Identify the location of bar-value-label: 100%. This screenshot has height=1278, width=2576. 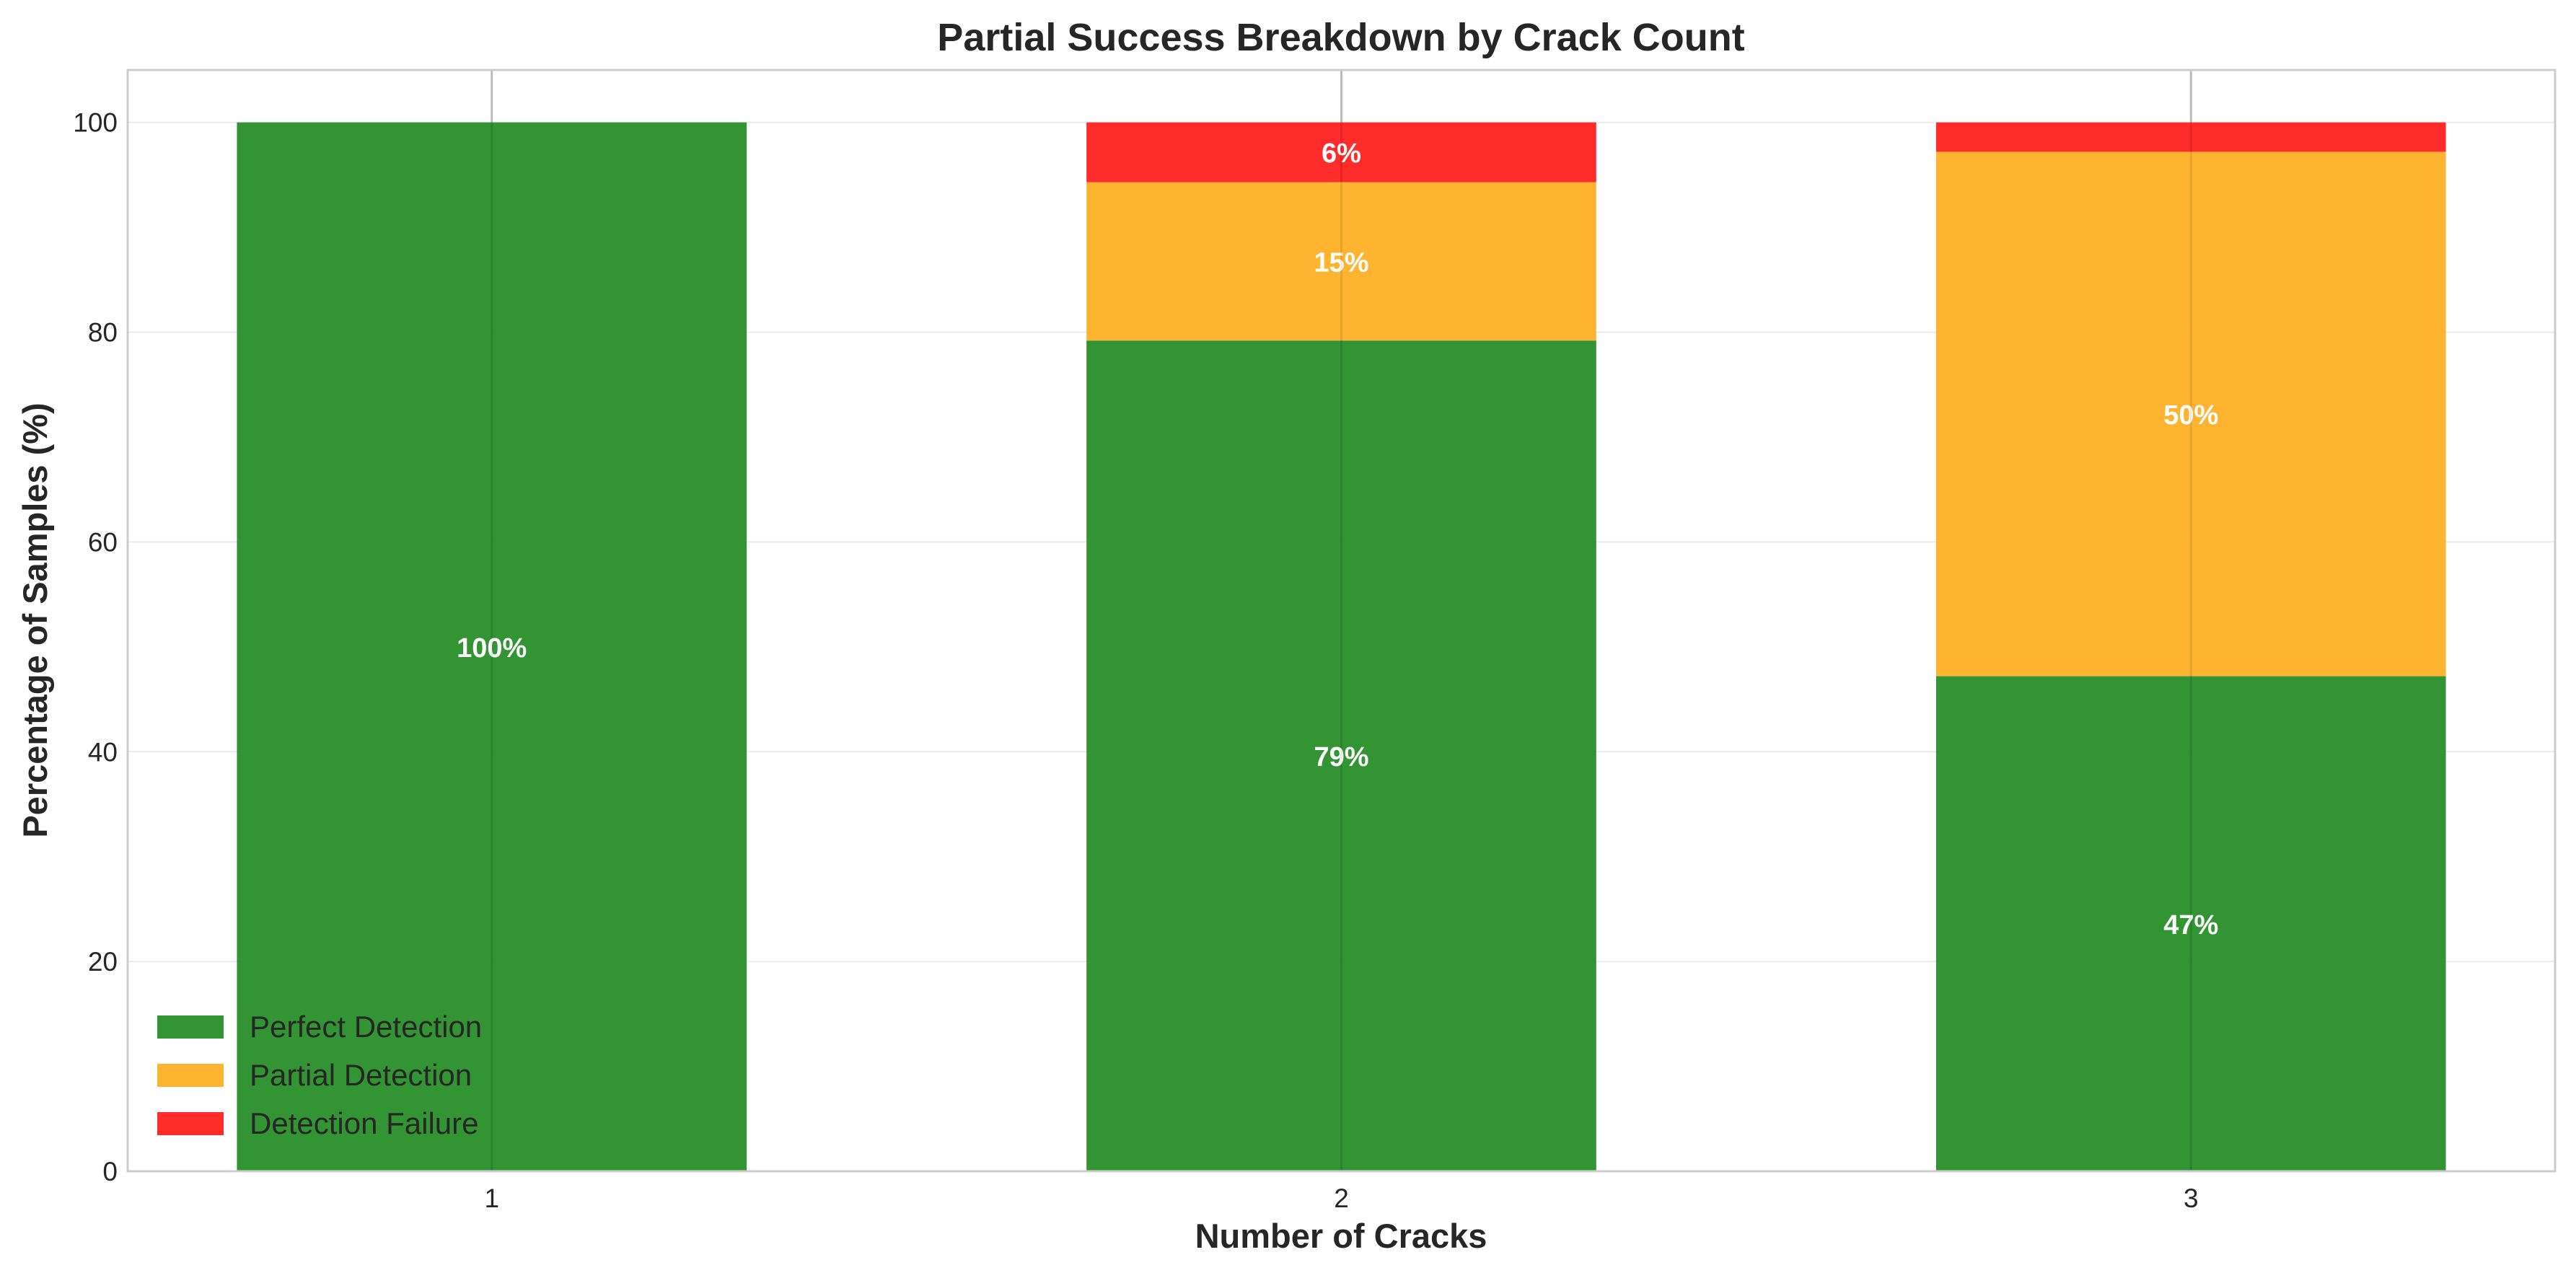
(492, 649).